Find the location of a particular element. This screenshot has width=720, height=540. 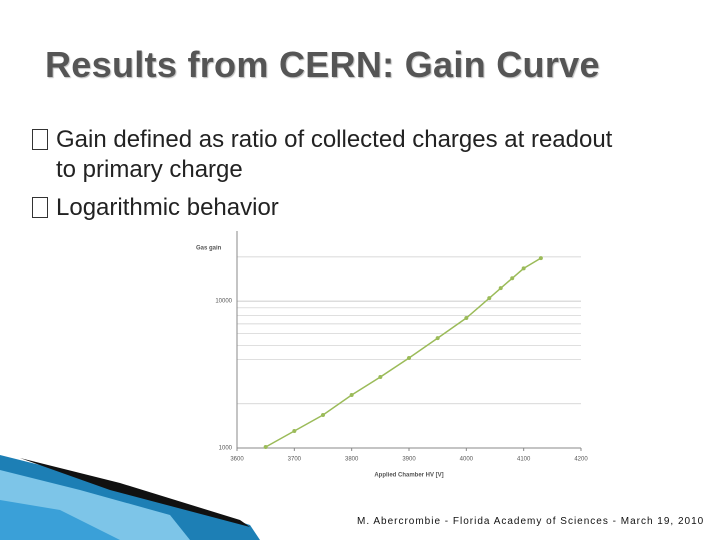

y-axis-title: Gas gain is located at coordinates (209, 249).